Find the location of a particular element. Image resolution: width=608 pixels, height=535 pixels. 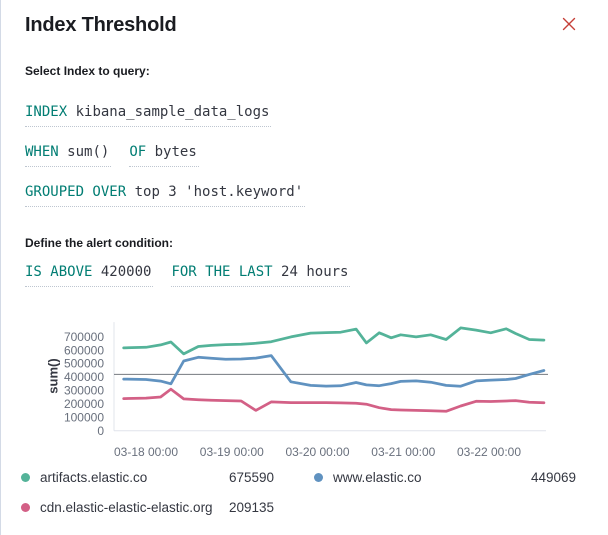

index-value: kibana_sample_data_logs is located at coordinates (172, 112).